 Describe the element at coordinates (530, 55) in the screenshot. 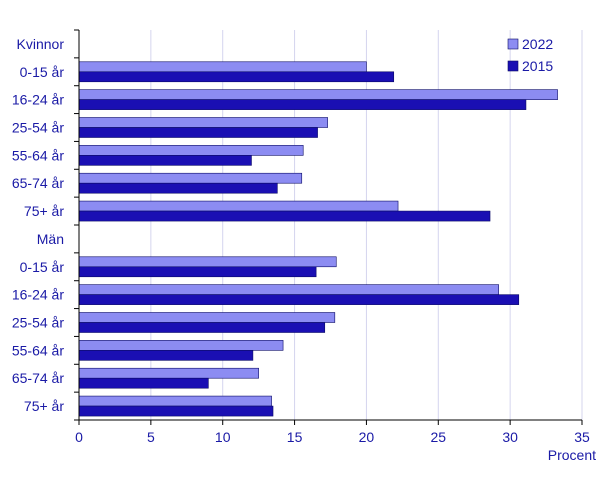

I see `legend: 2022 2015` at that location.